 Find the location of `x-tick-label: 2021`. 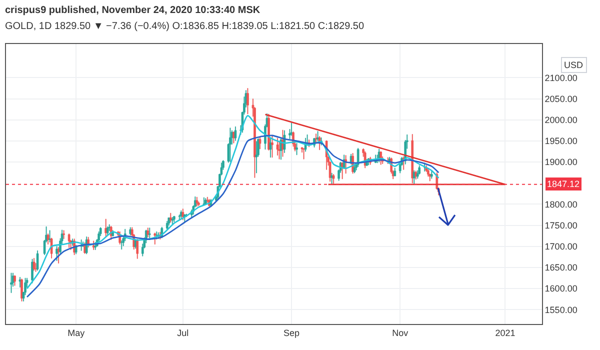

x-tick-label: 2021 is located at coordinates (505, 333).